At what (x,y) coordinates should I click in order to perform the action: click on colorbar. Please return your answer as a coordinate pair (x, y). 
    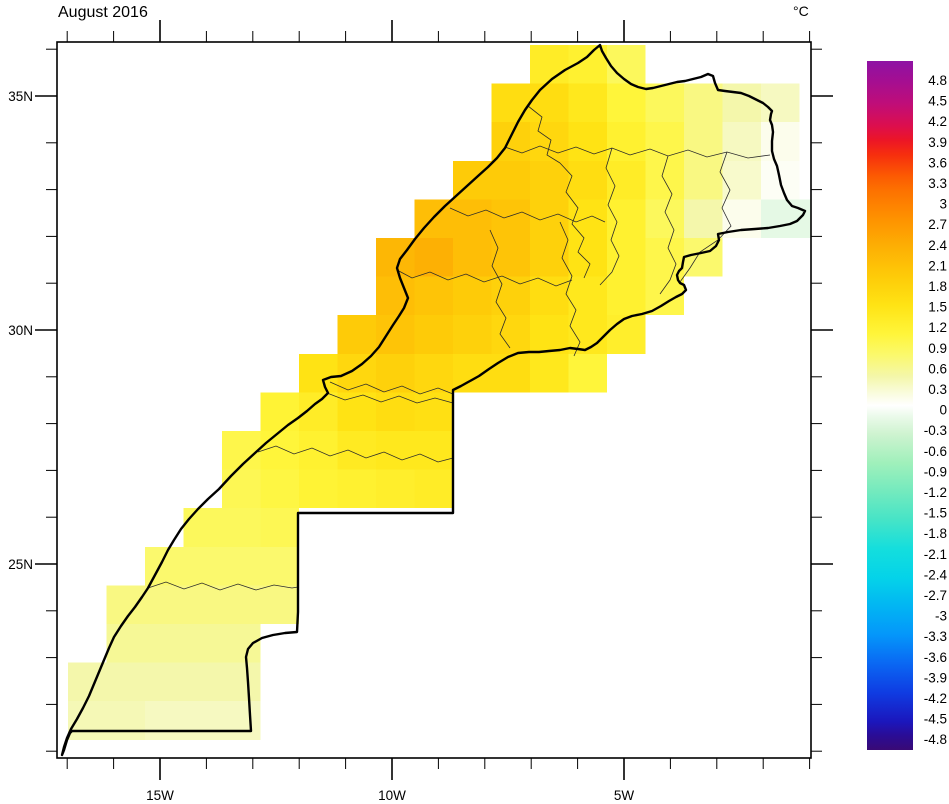
    Looking at the image, I should click on (890, 405).